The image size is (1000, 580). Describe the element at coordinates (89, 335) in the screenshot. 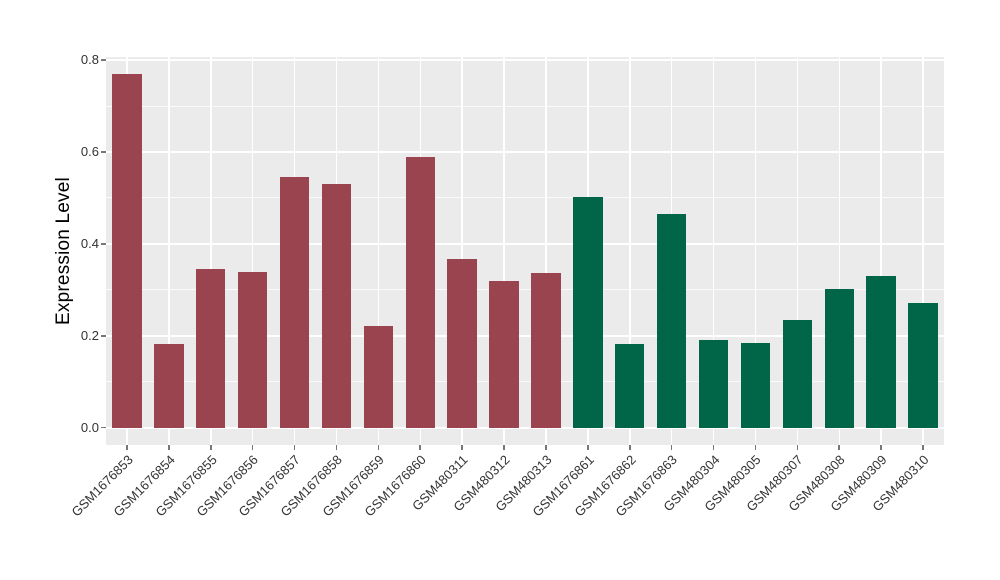

I see `y-tick-label: 0.2` at that location.